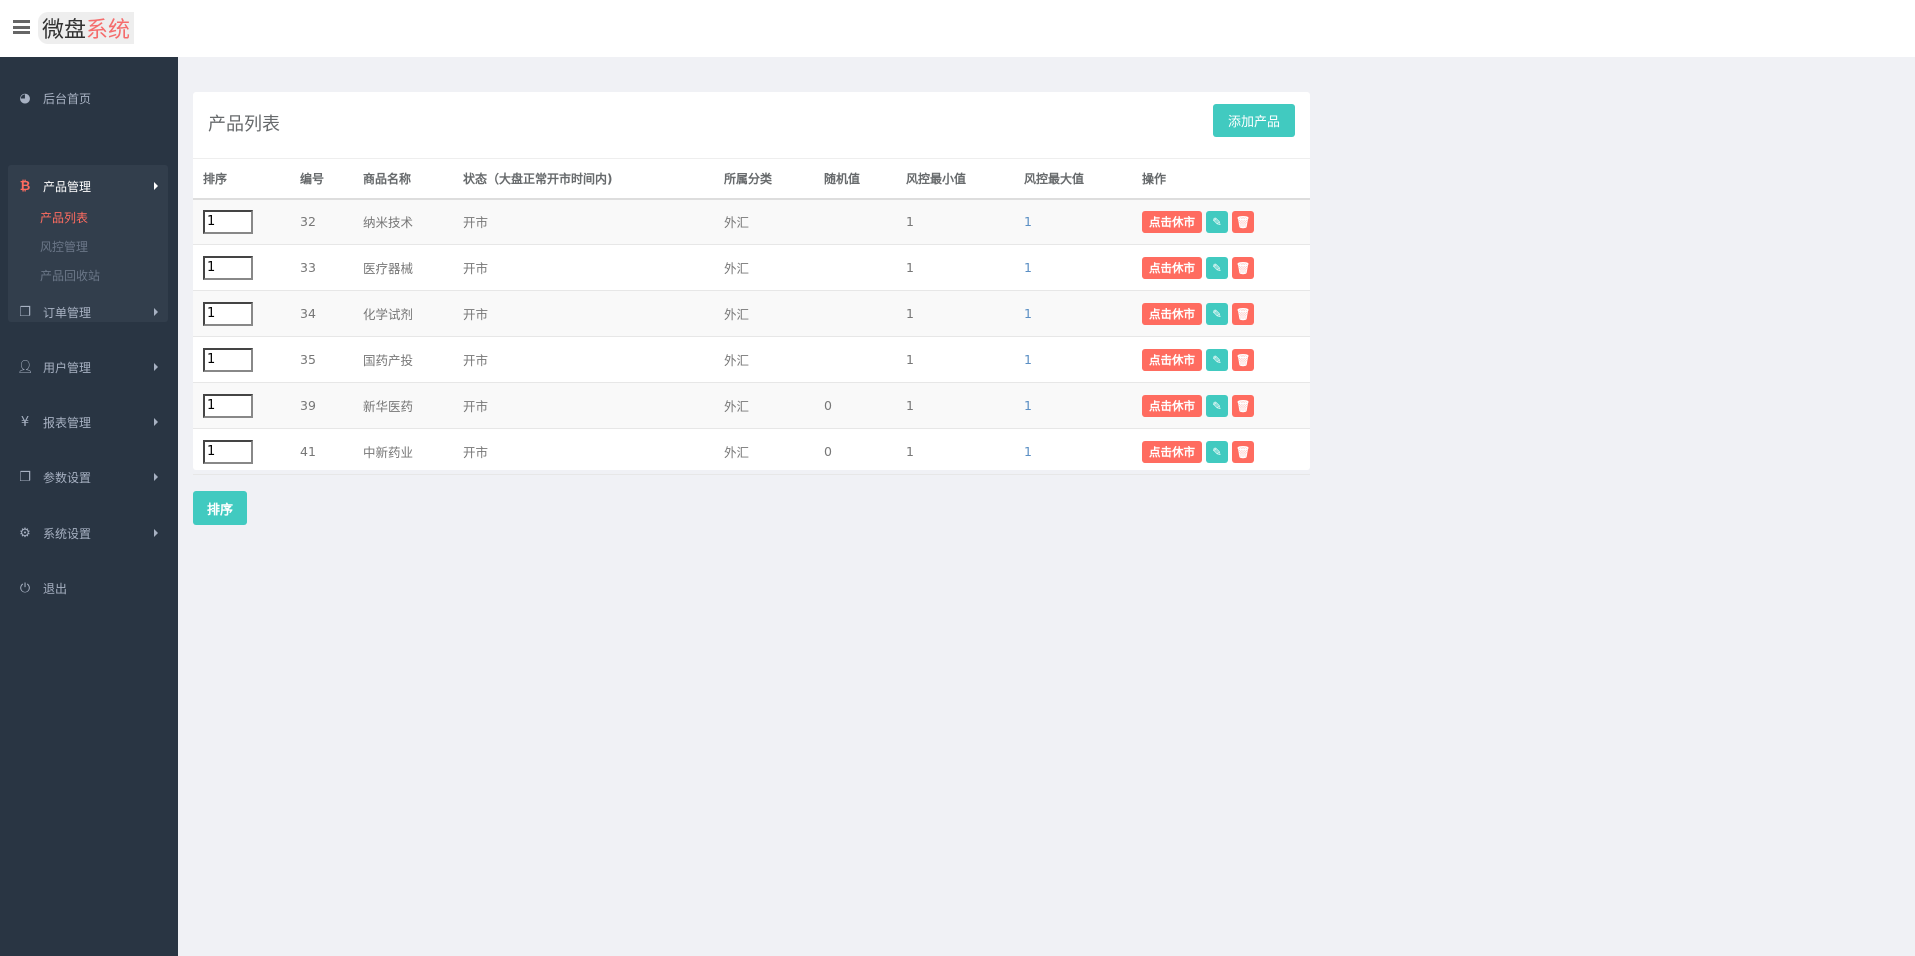  I want to click on column-header: 所属分类, so click(764, 179).